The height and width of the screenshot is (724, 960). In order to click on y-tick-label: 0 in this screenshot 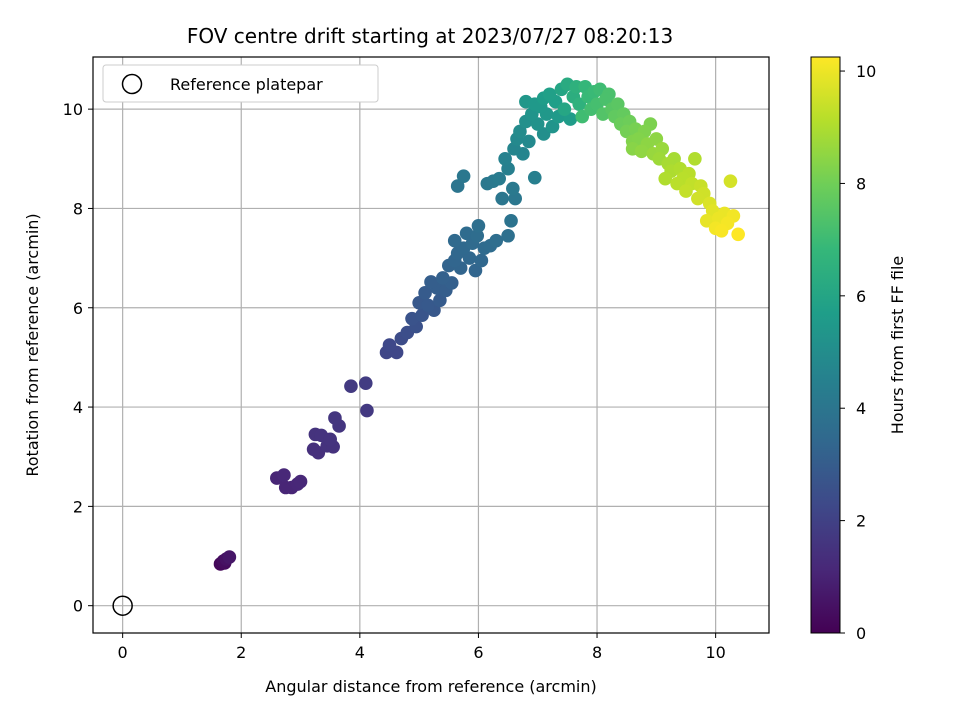, I will do `click(78, 606)`.